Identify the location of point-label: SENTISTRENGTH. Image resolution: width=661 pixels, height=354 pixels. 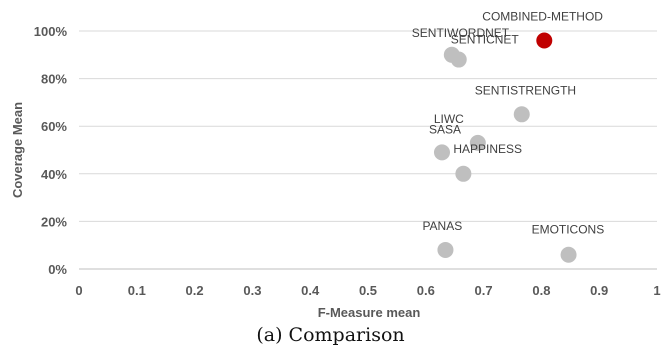
(525, 90).